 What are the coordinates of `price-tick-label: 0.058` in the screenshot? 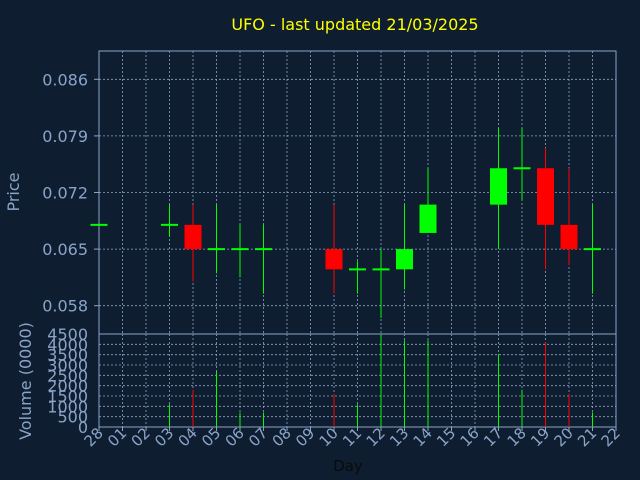 It's located at (65, 306).